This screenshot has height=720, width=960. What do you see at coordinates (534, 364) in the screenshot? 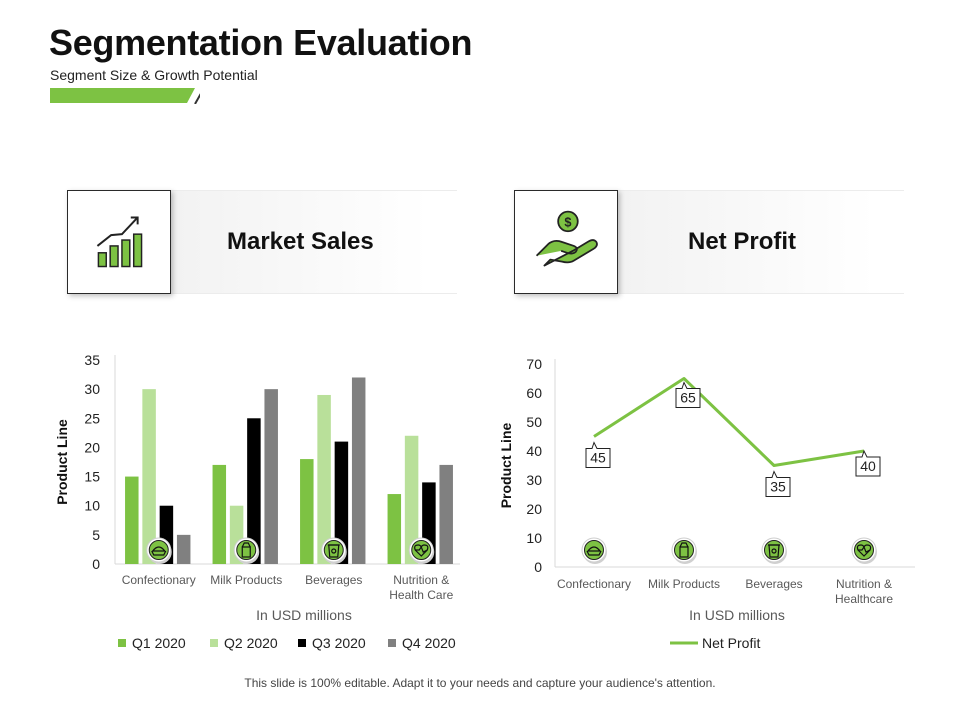
I see `y-tick-label: 70` at bounding box center [534, 364].